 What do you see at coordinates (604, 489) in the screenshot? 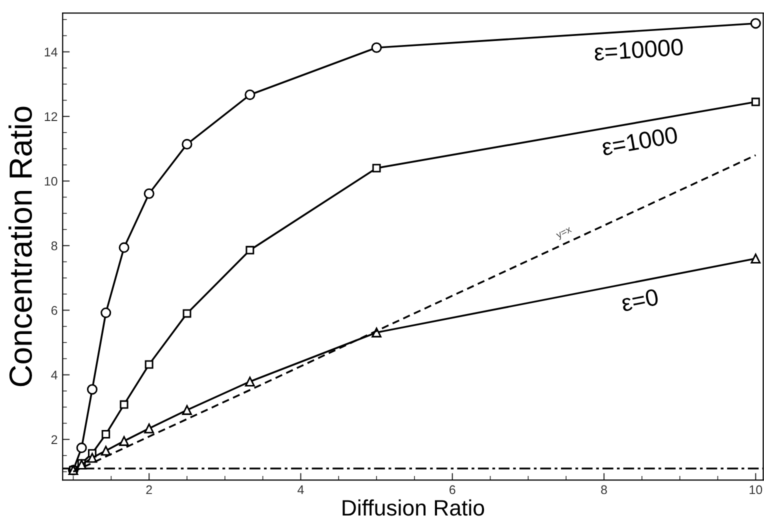
I see `x-tick-label: 8` at bounding box center [604, 489].